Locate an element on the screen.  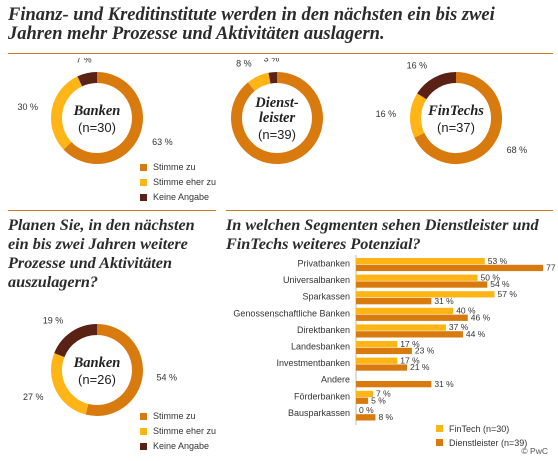
bar-category-label: Andere is located at coordinates (335, 380).